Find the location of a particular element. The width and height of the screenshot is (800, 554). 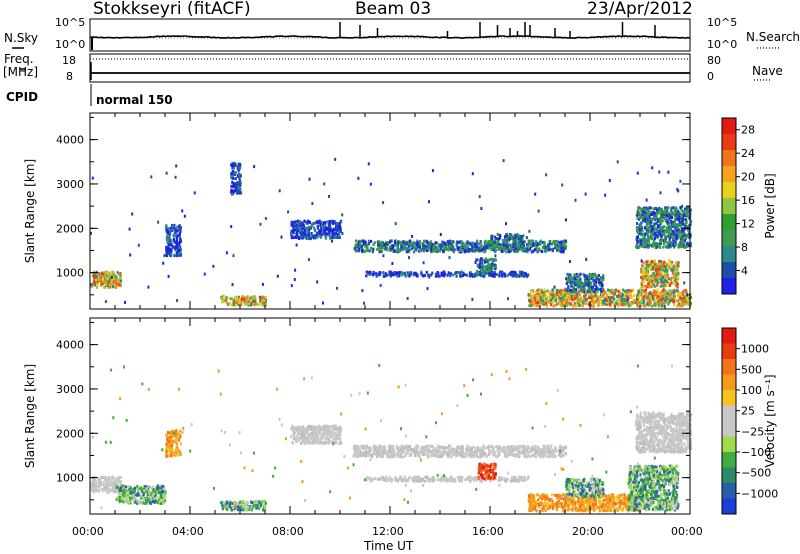

noise-sky-line is located at coordinates (390, 37).